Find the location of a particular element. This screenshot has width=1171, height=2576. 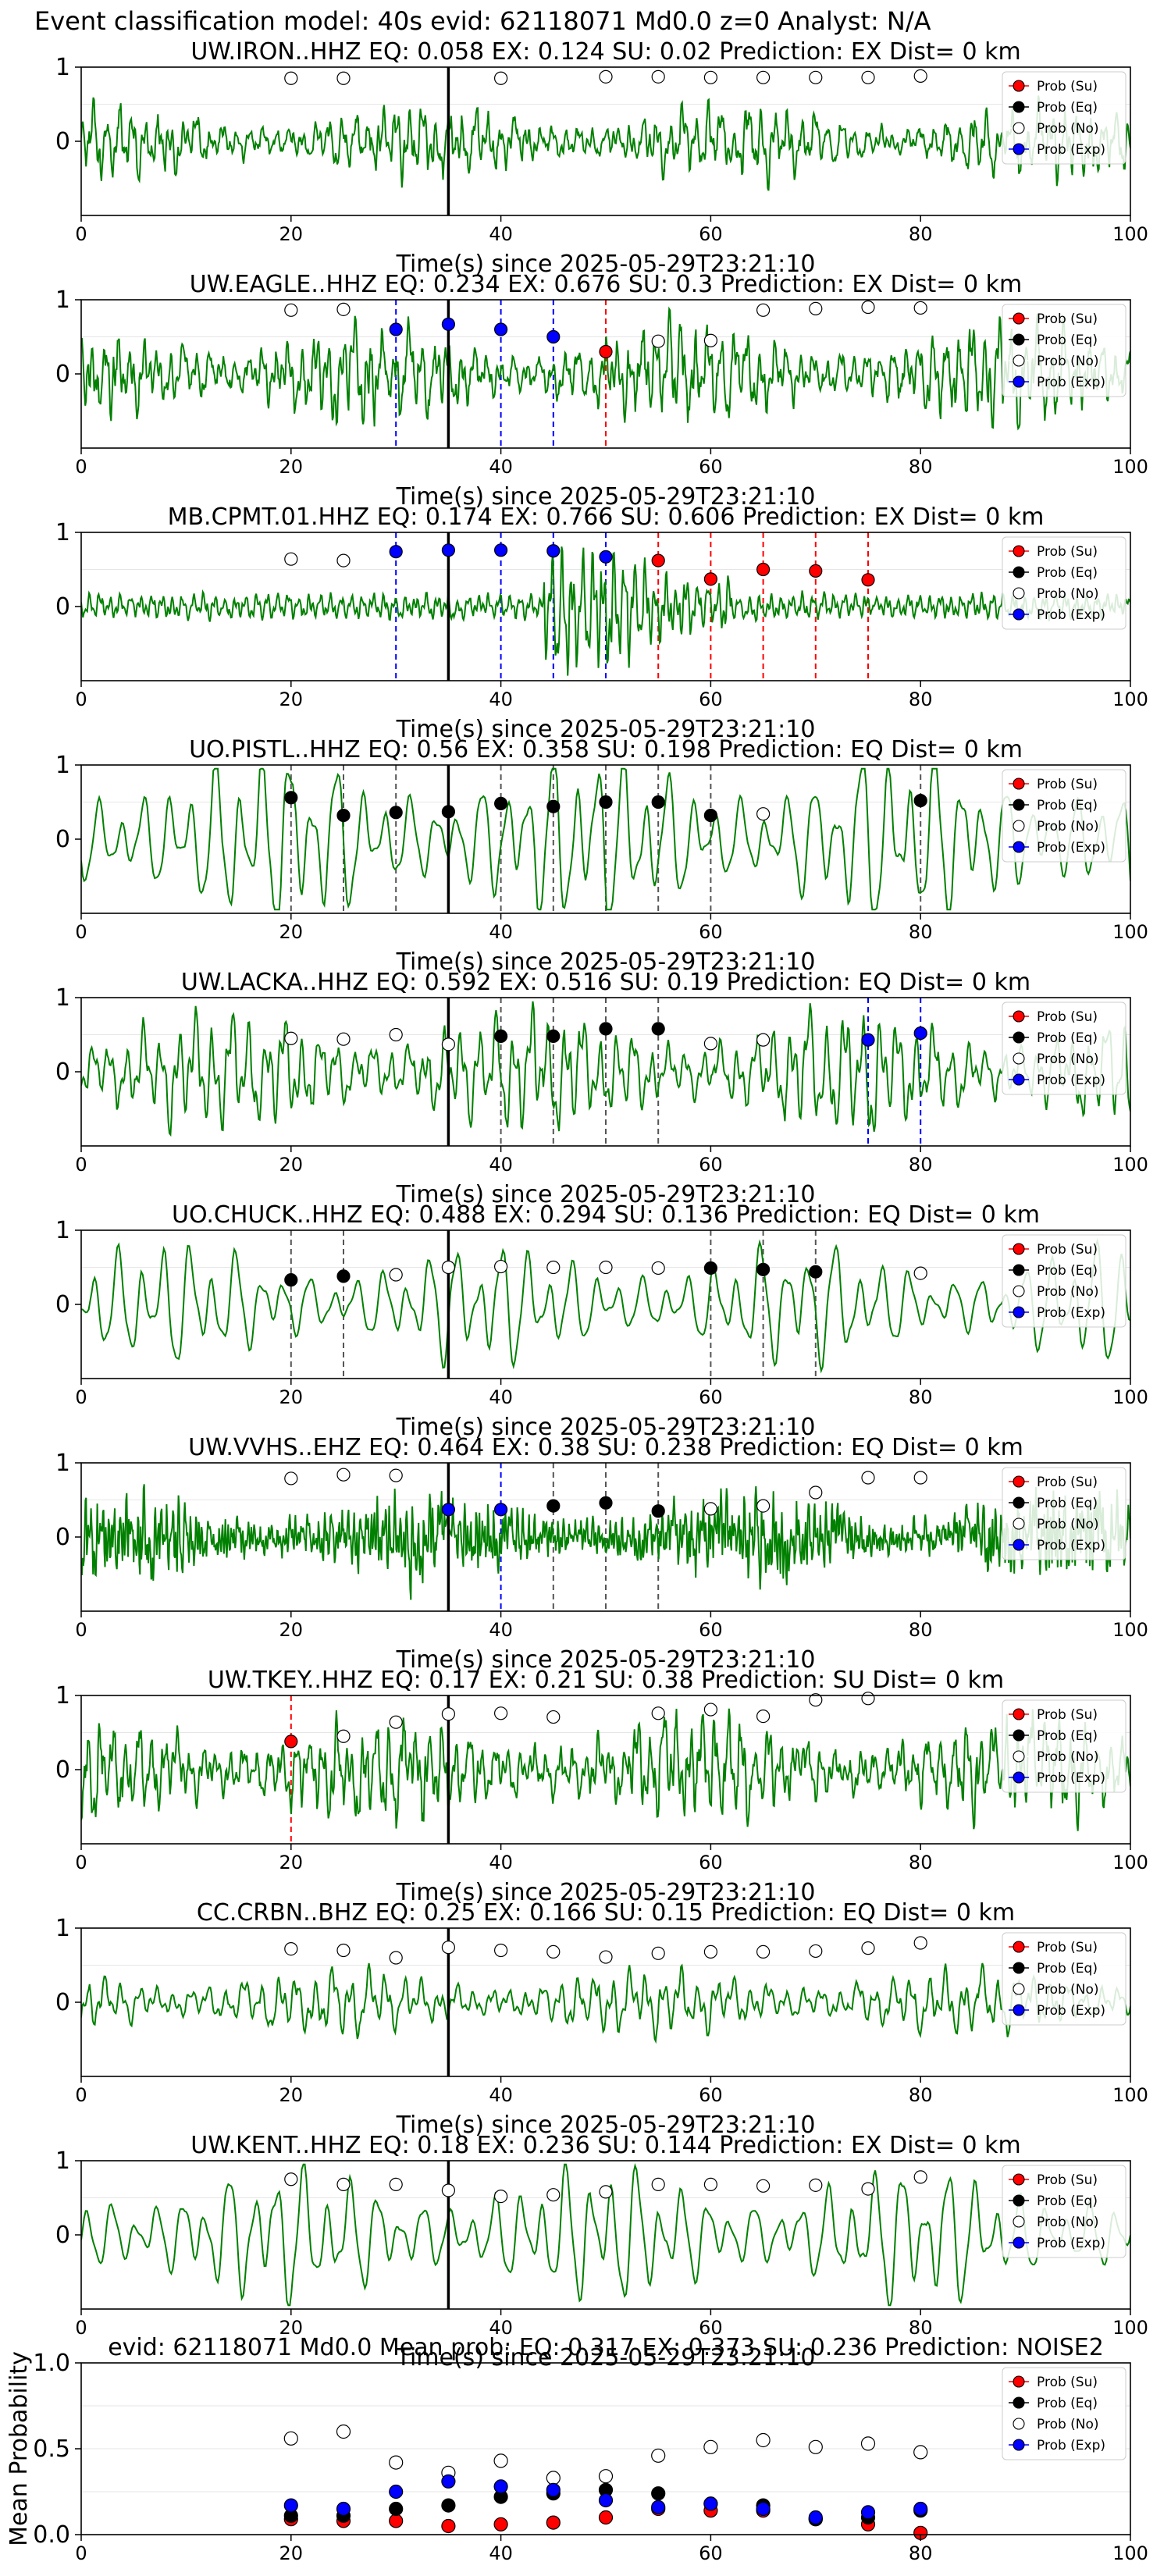

prob-point-su is located at coordinates (816, 571).